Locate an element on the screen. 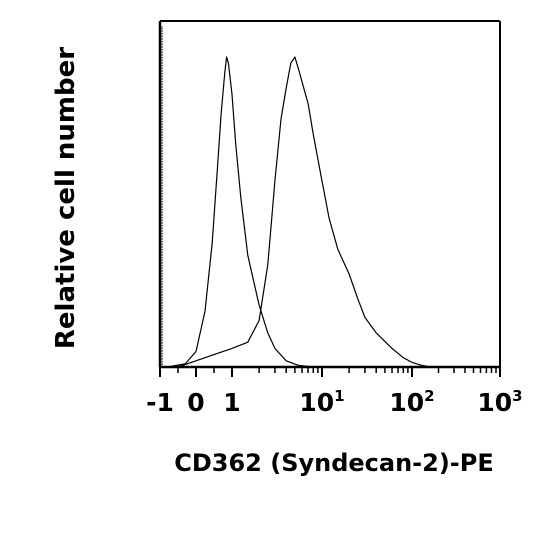 Image resolution: width=540 pixels, height=540 pixels. x-axis-ticks is located at coordinates (330, 372).